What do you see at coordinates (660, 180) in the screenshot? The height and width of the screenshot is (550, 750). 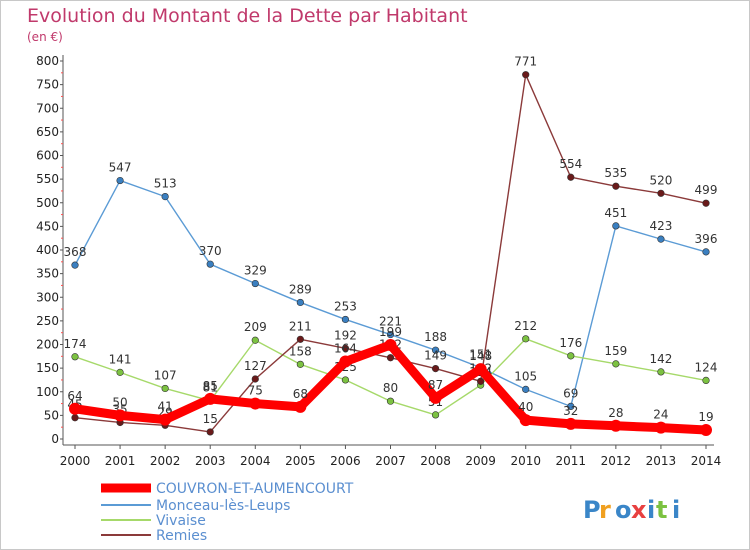 I see `data-label: 520` at bounding box center [660, 180].